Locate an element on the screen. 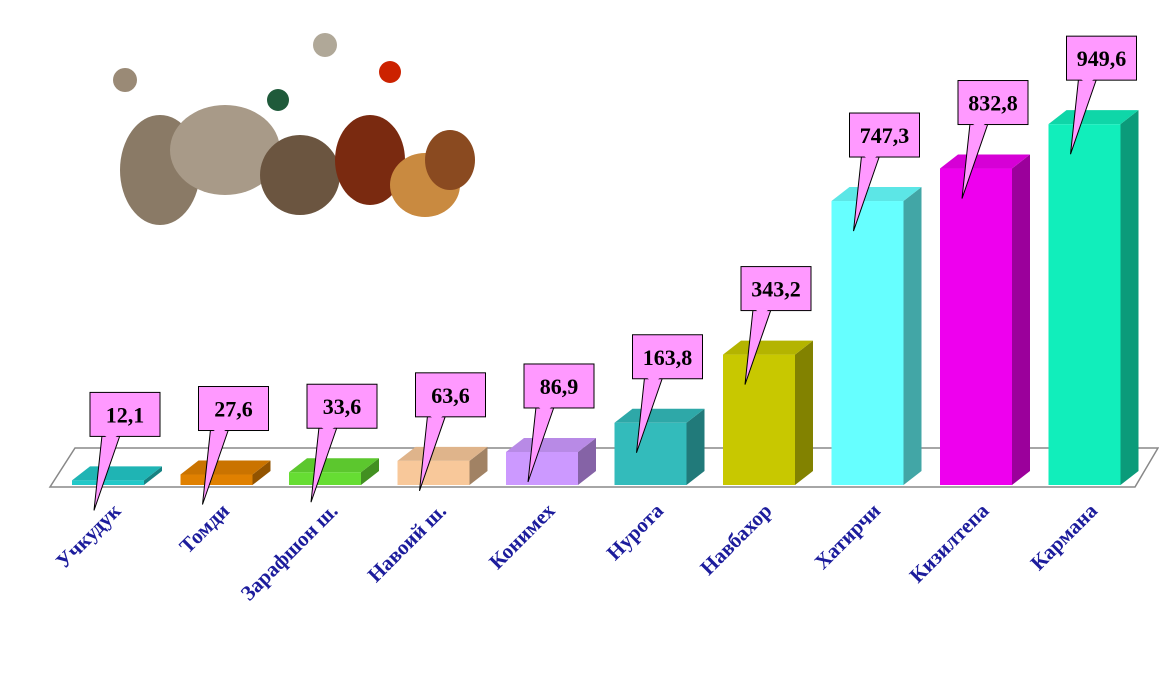 This screenshot has width=1159, height=686. value-label: 27,6 is located at coordinates (233, 409).